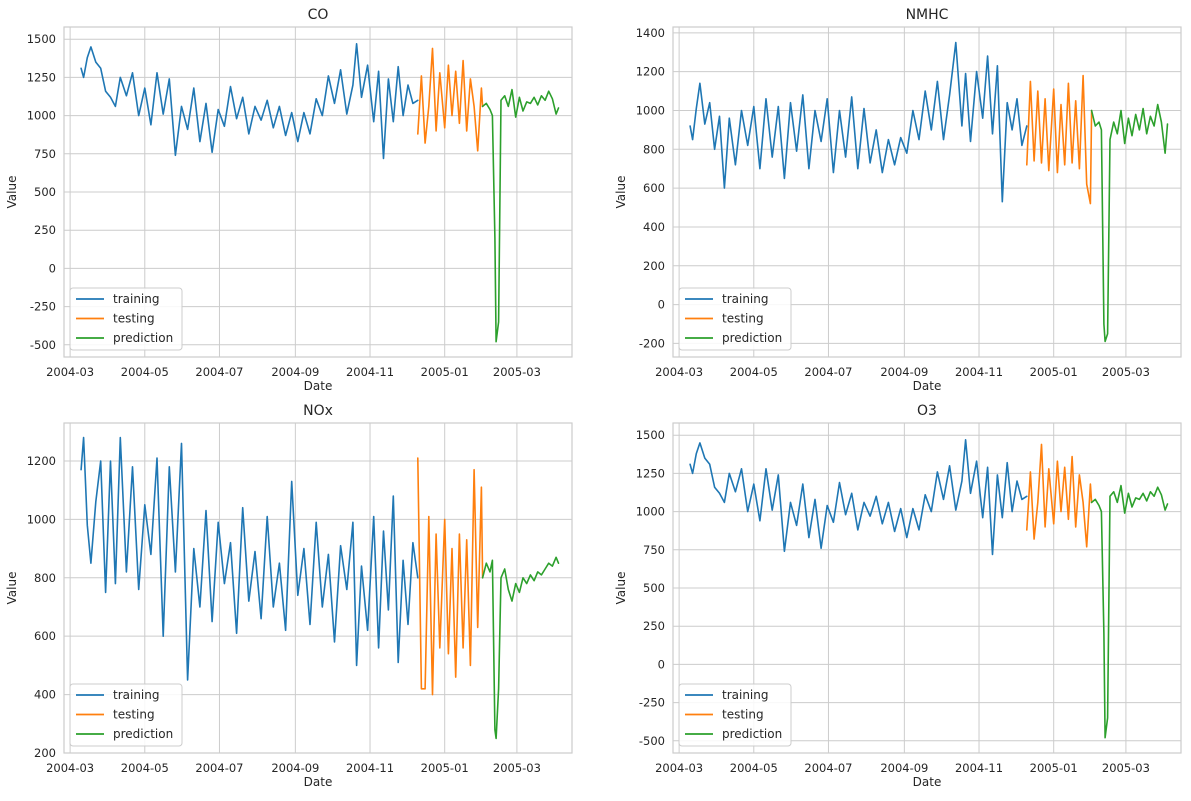 The height and width of the screenshot is (801, 1191). Describe the element at coordinates (927, 411) in the screenshot. I see `chart-title: O3` at that location.